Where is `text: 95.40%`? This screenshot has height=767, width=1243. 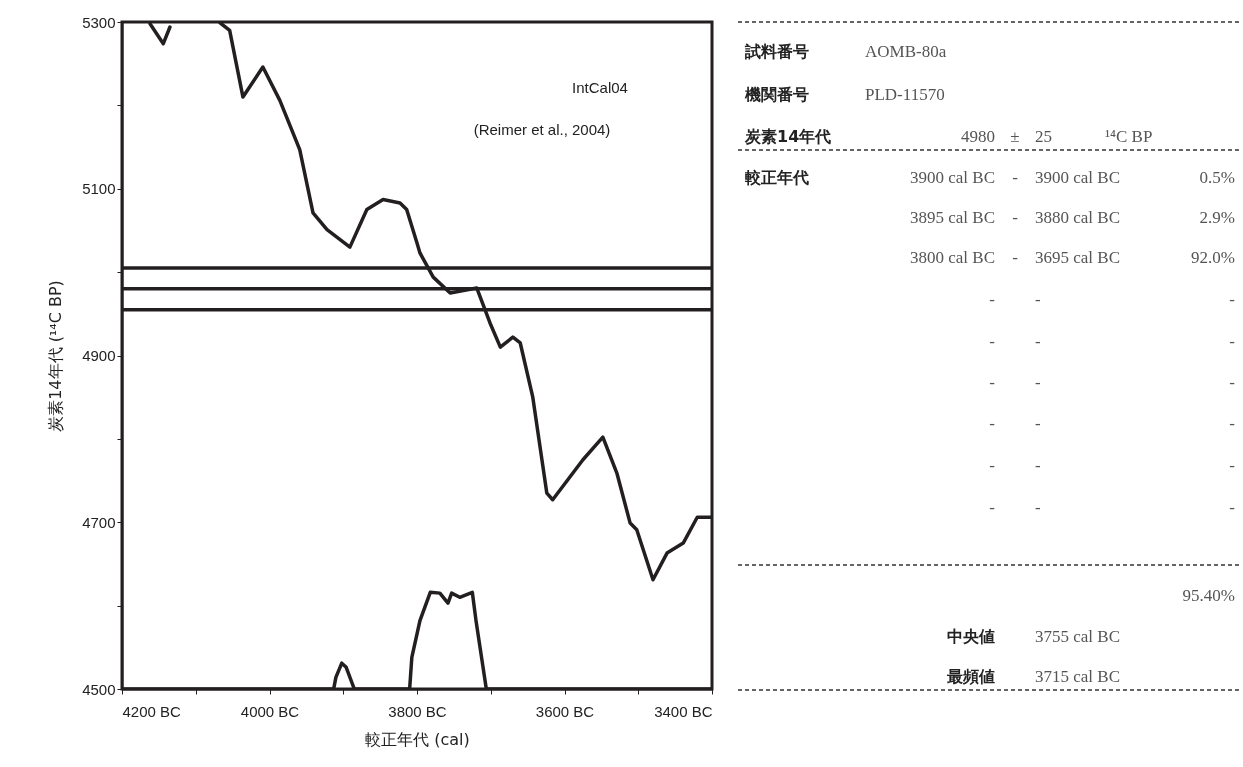 text: 95.40% is located at coordinates (1208, 596).